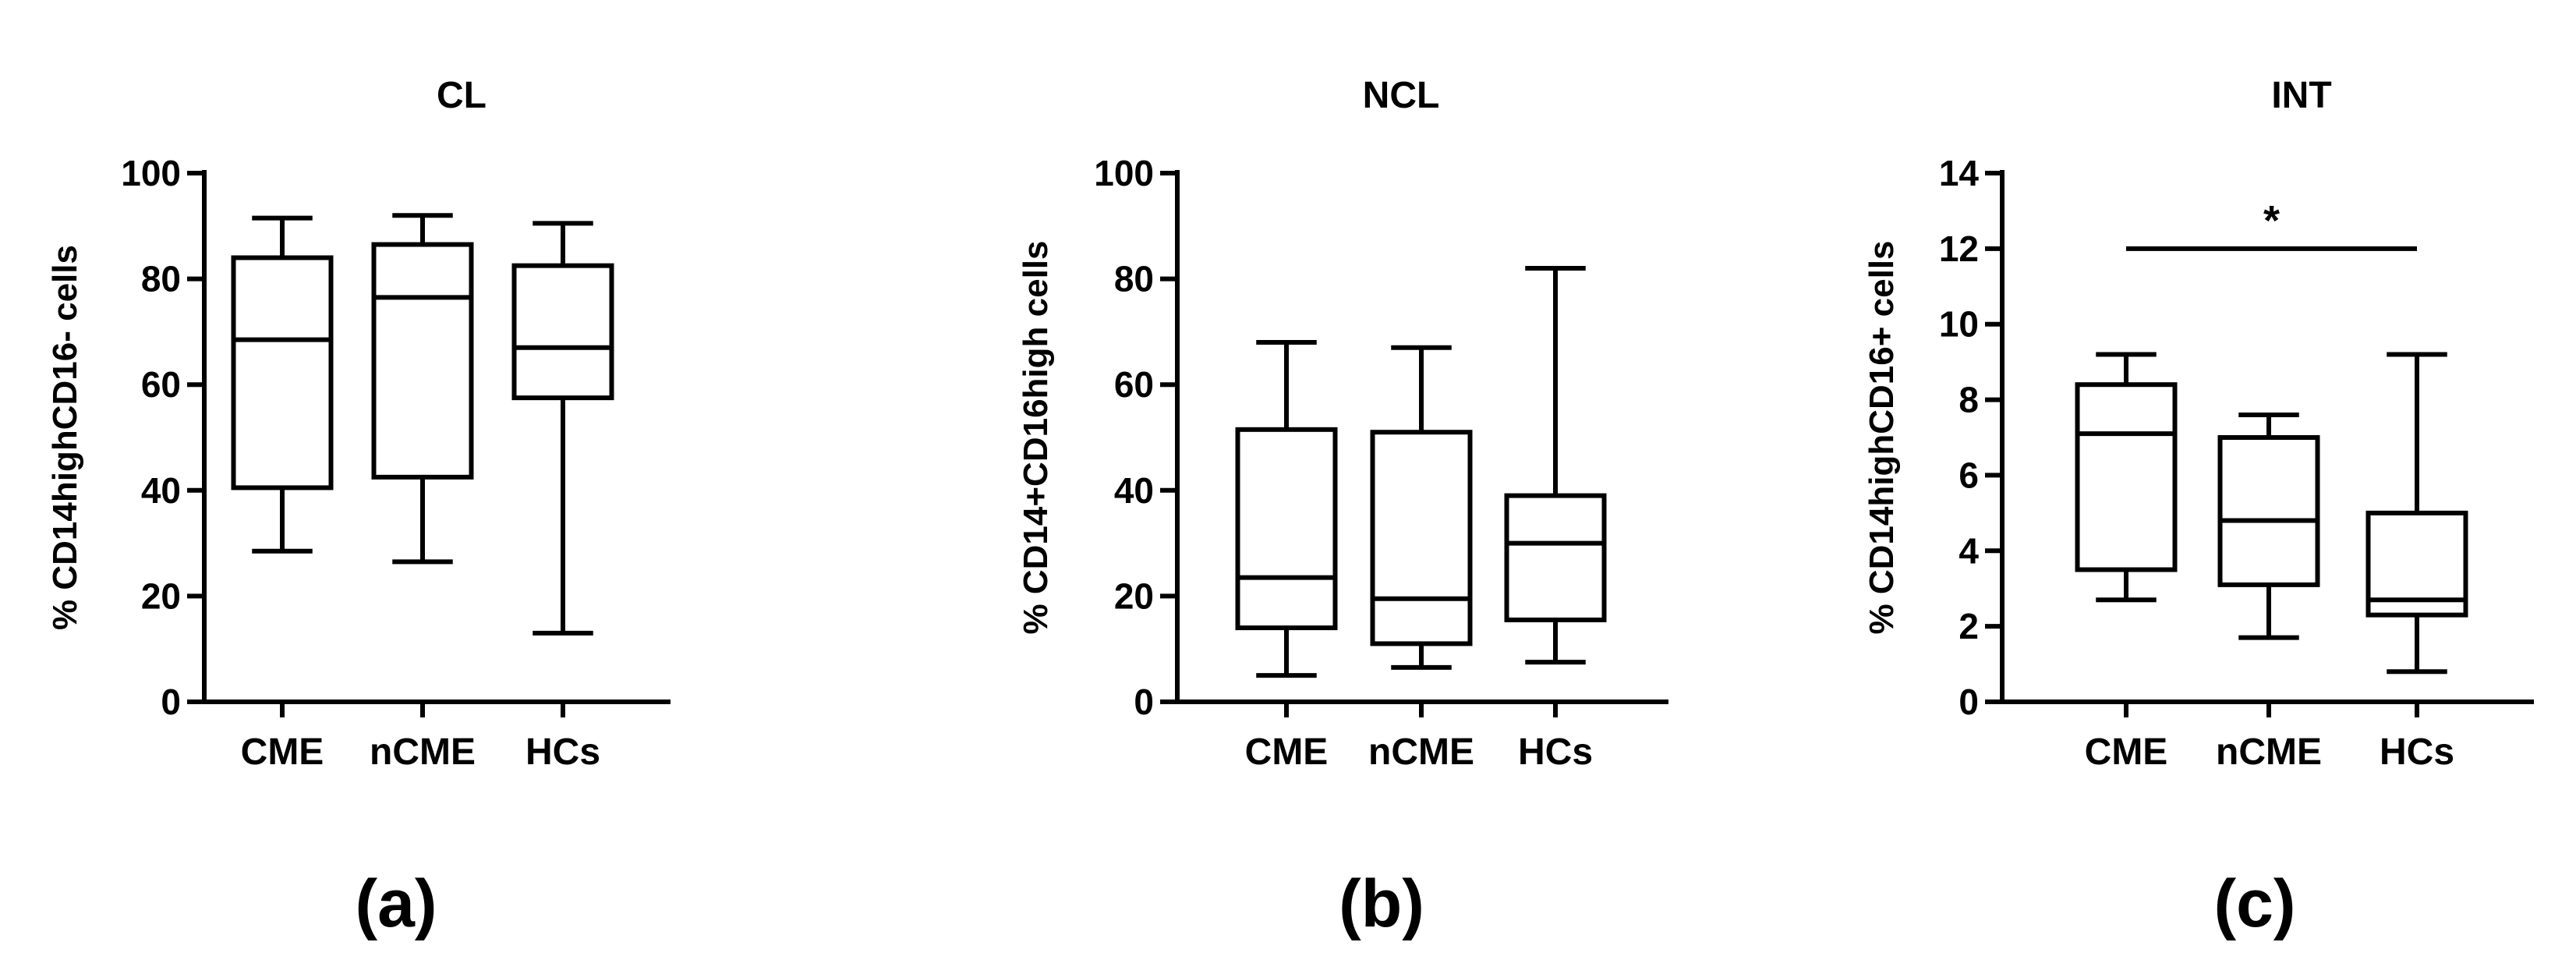  Describe the element at coordinates (1969, 475) in the screenshot. I see `y-tick-label: 6` at that location.